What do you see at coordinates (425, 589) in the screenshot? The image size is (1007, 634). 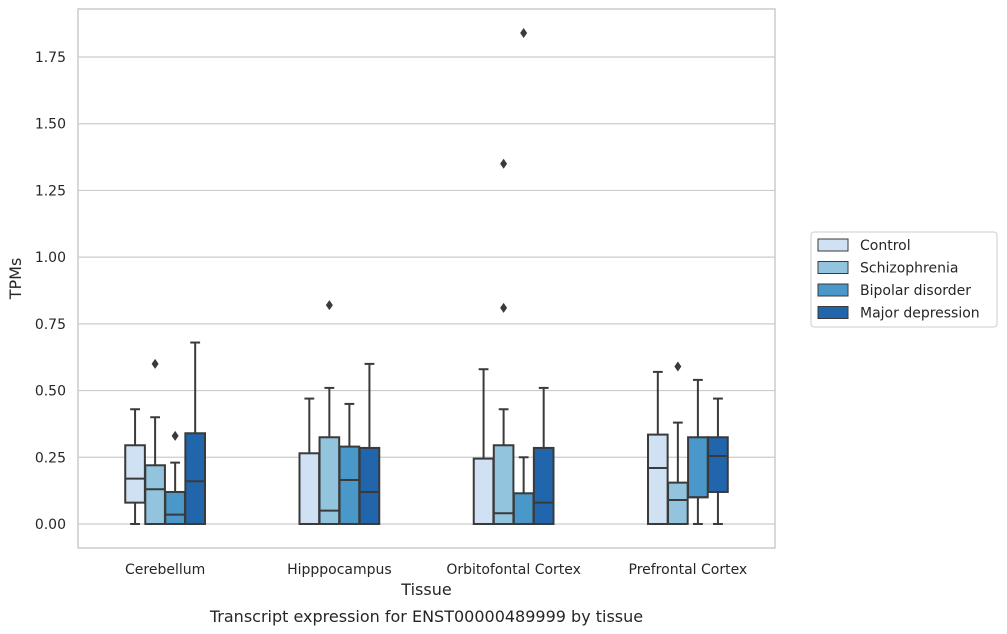 I see `x-axis-title: Tissue` at bounding box center [425, 589].